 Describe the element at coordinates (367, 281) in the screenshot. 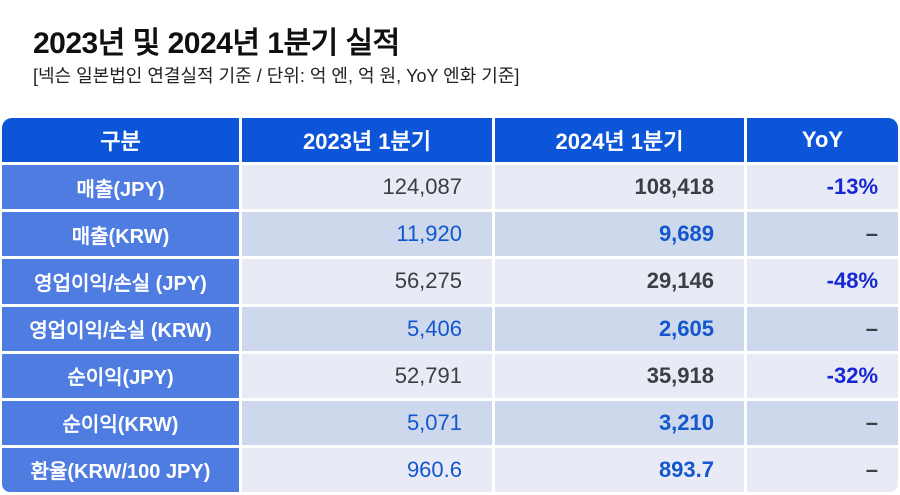

I see `value-2023-cell: 56,275` at that location.